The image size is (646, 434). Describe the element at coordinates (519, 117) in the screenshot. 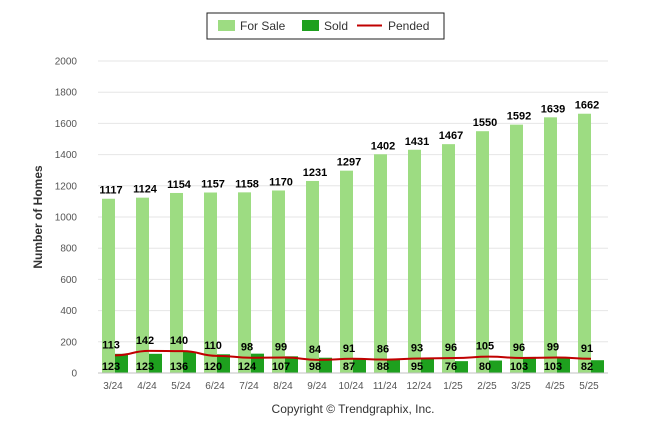

I see `for-sale-value-label: 1592` at that location.